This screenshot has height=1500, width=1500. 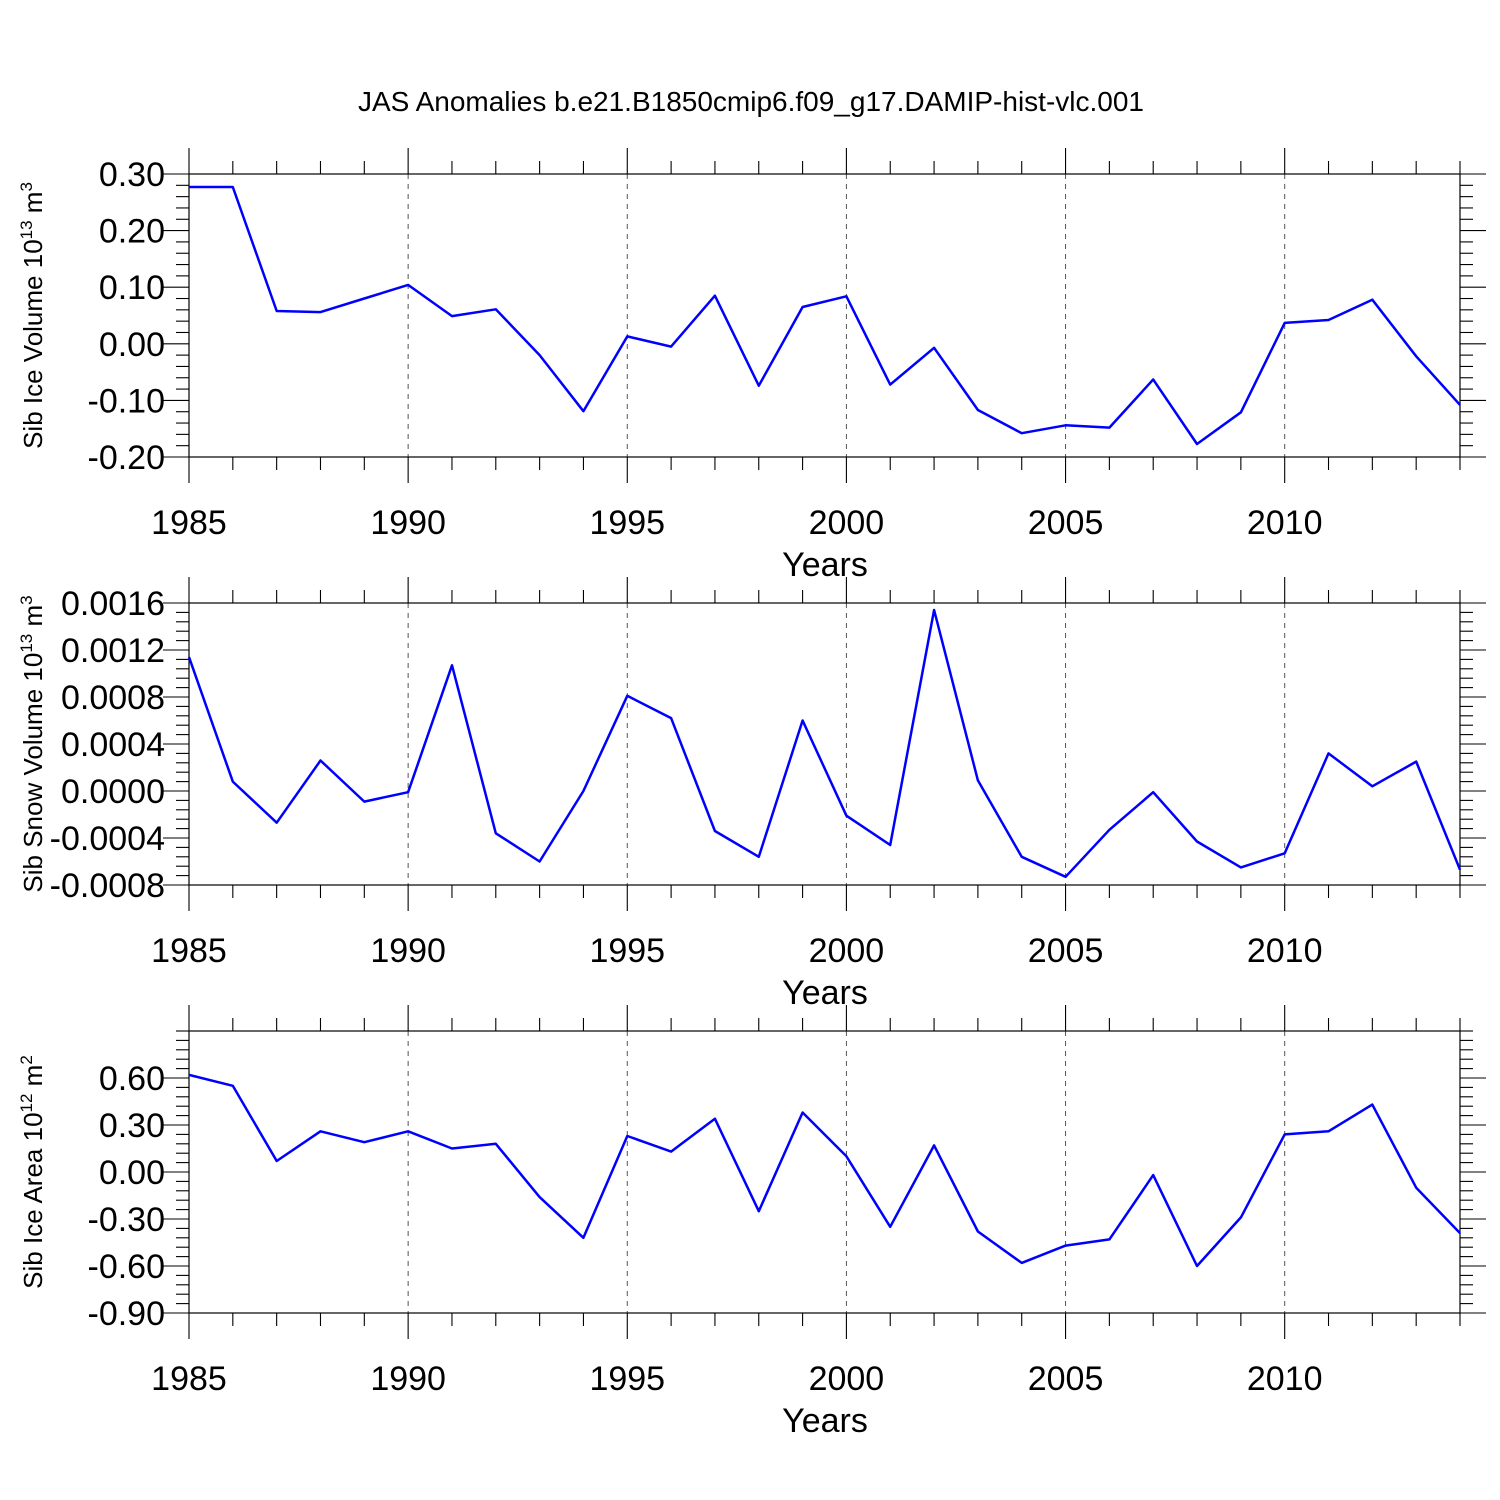 I want to click on y-axis-label: Sib Snow Volume 1013 m3, so click(x=32, y=743).